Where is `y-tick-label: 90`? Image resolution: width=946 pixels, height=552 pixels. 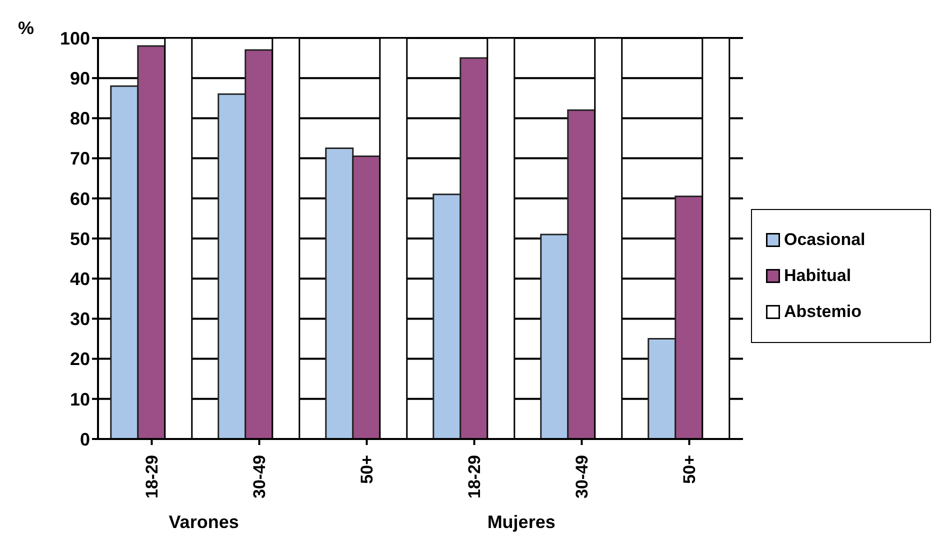 y-tick-label: 90 is located at coordinates (80, 78).